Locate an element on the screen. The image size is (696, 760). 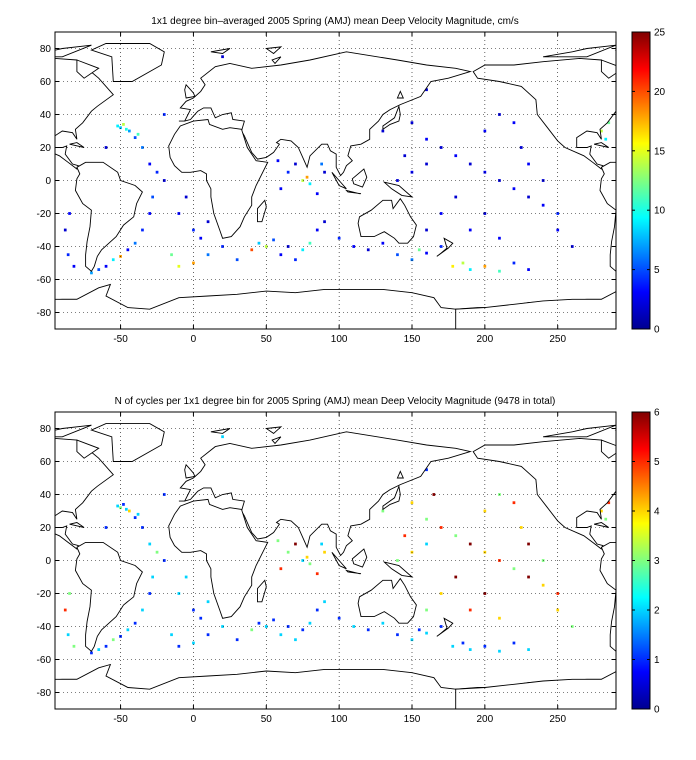
x-tick-label: 100 is located at coordinates (339, 719).